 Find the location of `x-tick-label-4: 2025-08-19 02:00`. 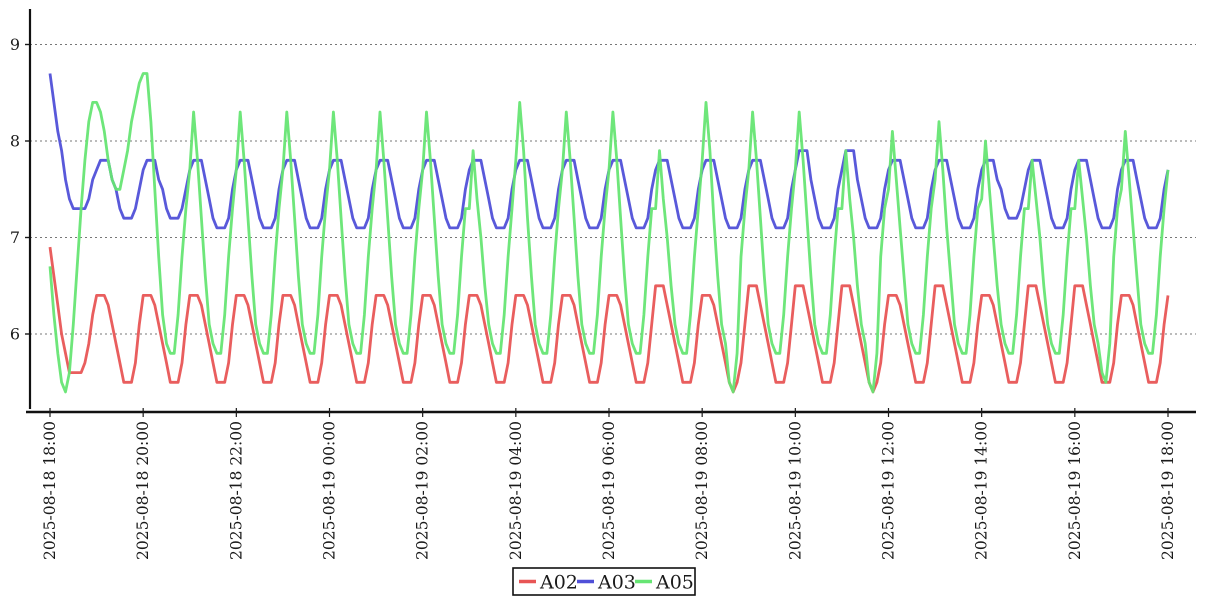

x-tick-label-4: 2025-08-19 02:00 is located at coordinates (423, 490).